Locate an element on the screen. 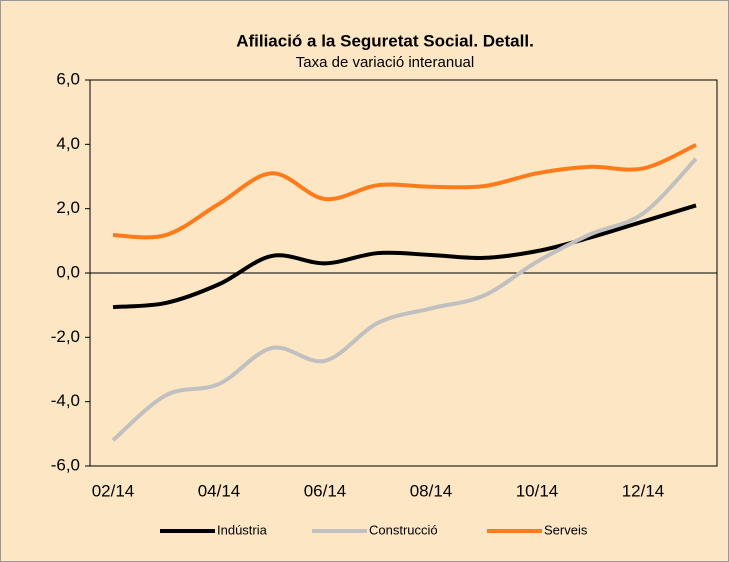 The image size is (729, 562). y-tick-label: 6,0 is located at coordinates (68, 78).